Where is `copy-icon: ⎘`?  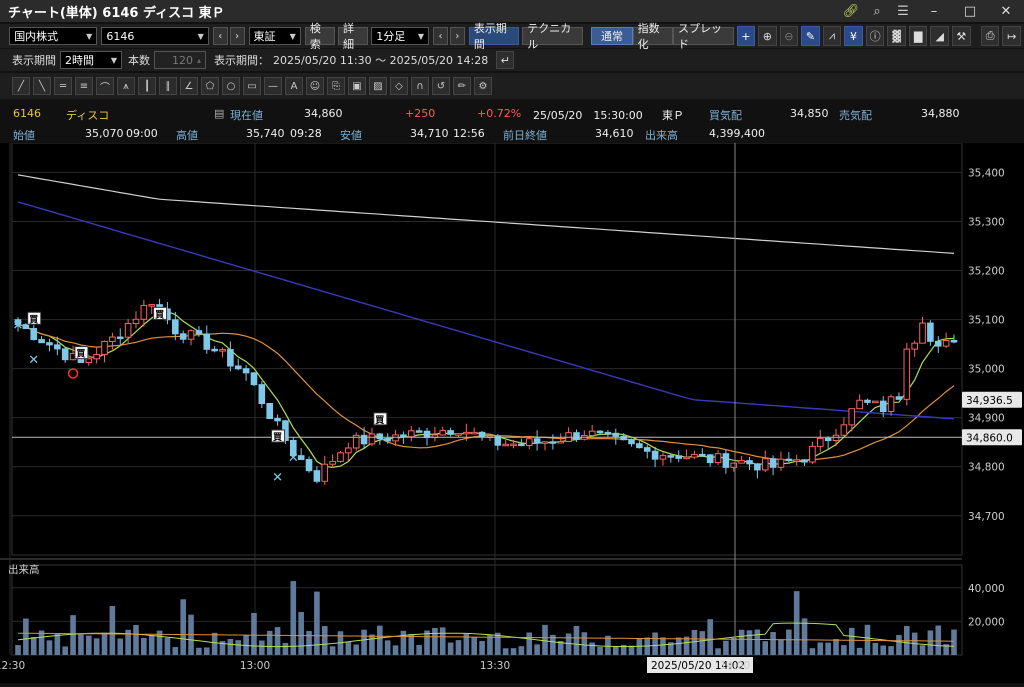 copy-icon: ⎘ is located at coordinates (336, 86).